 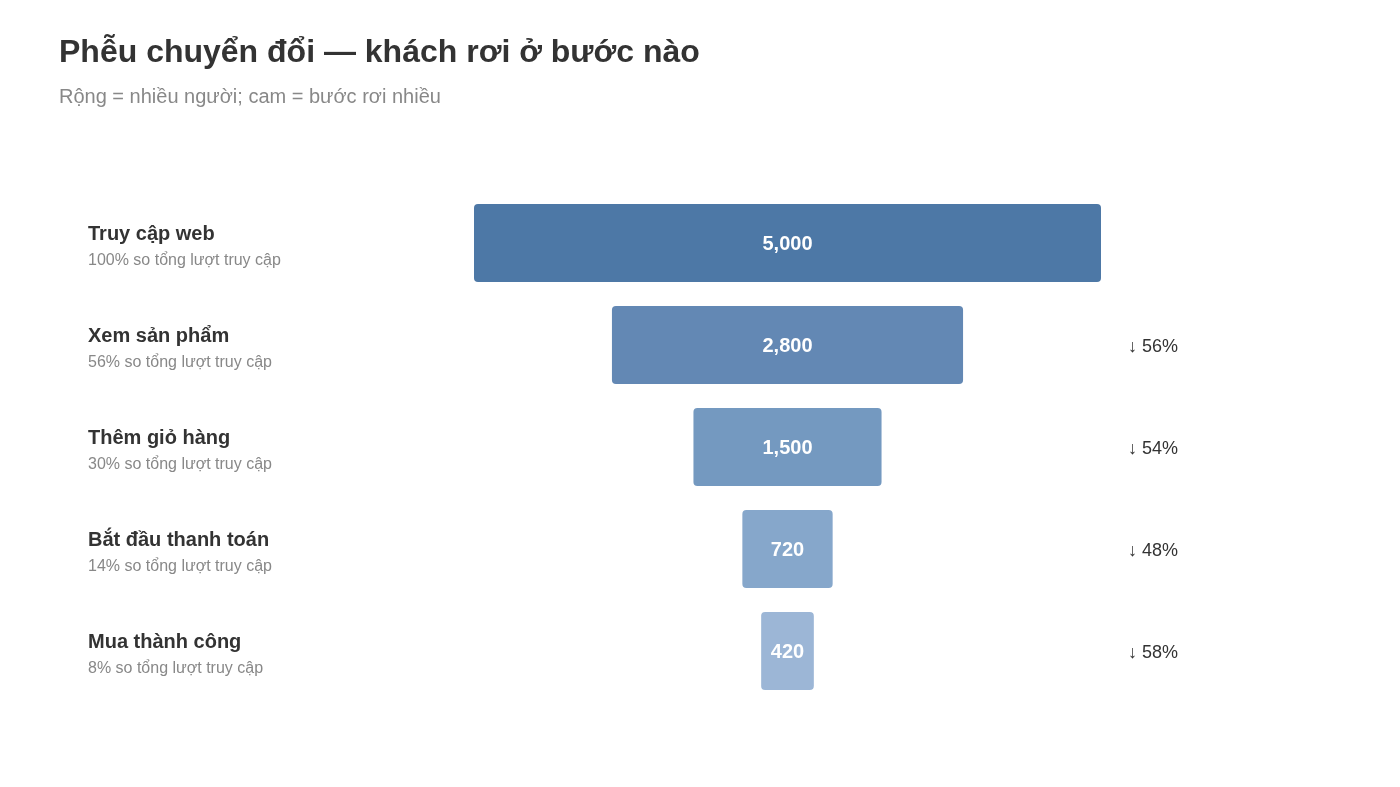 I want to click on text: ↓ 58%, so click(x=1153, y=651).